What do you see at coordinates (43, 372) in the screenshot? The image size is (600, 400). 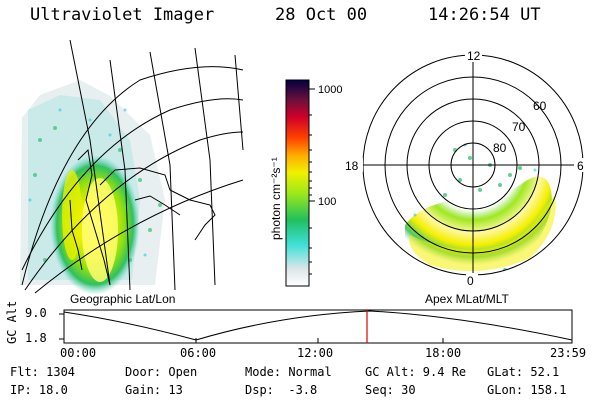 I see `flight-number: Flt: 1304` at bounding box center [43, 372].